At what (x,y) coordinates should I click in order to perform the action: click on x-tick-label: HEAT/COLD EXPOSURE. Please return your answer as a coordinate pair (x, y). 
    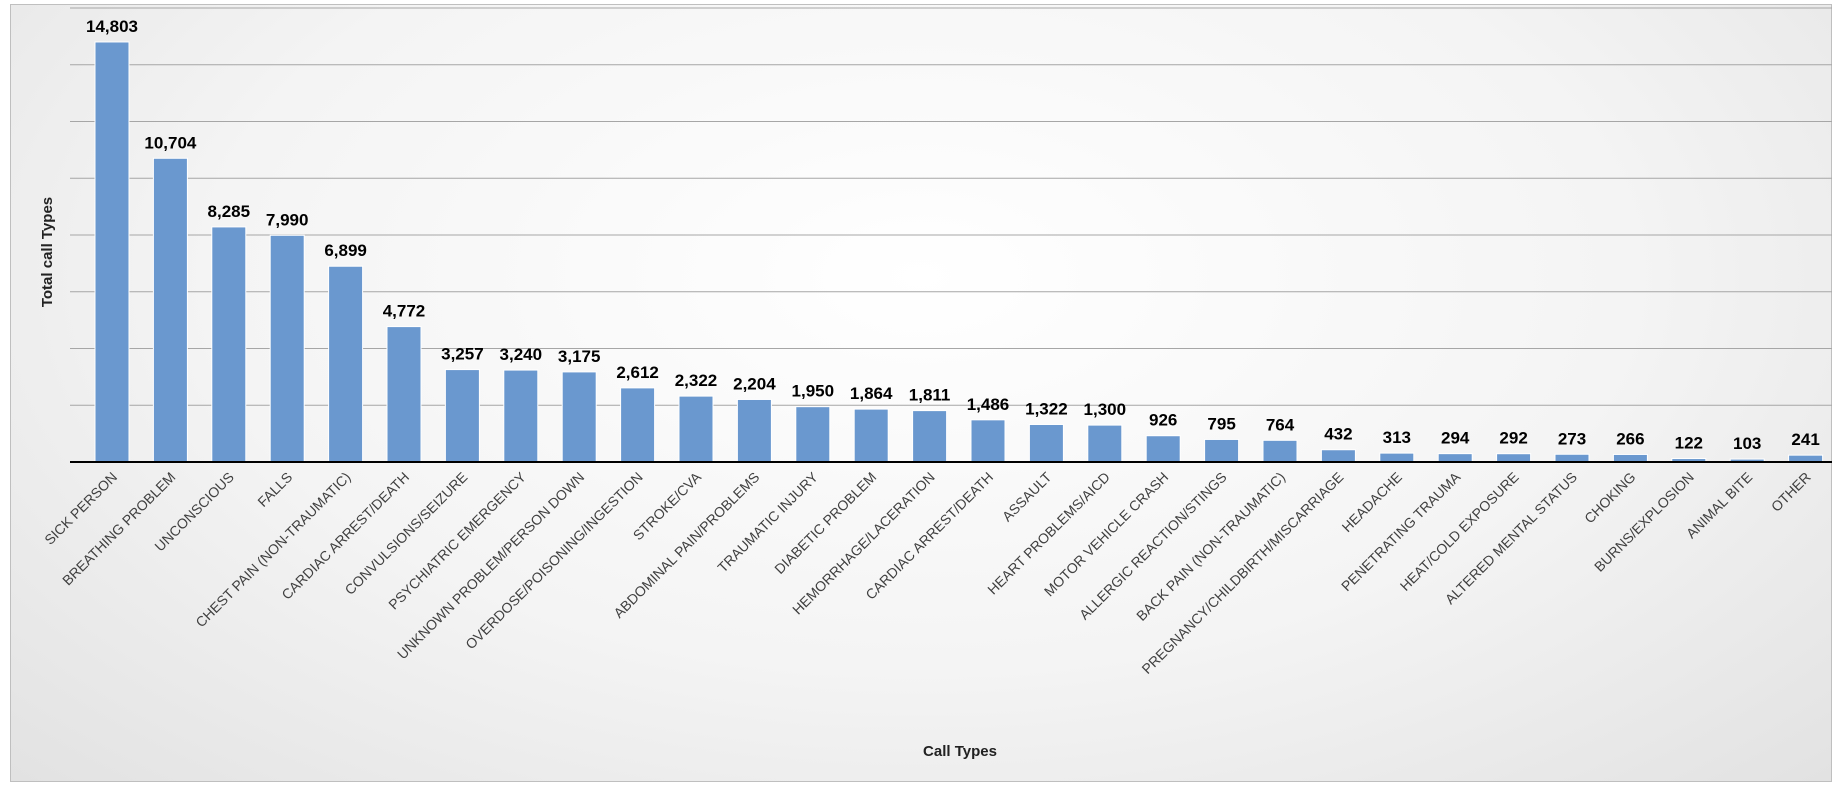
    Looking at the image, I should click on (1459, 531).